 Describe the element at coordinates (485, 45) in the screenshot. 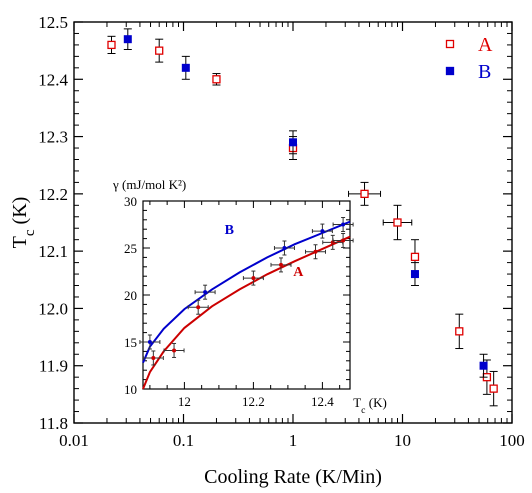

I see `legend-label-A: A` at that location.